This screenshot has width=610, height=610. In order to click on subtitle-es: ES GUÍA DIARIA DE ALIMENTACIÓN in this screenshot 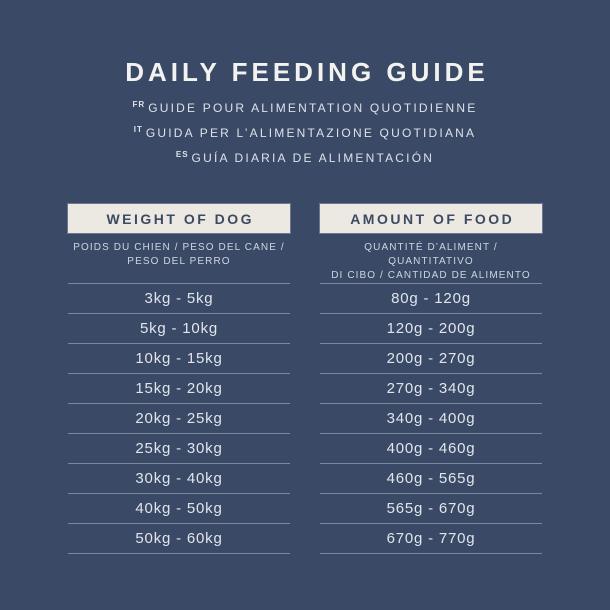, I will do `click(305, 156)`.